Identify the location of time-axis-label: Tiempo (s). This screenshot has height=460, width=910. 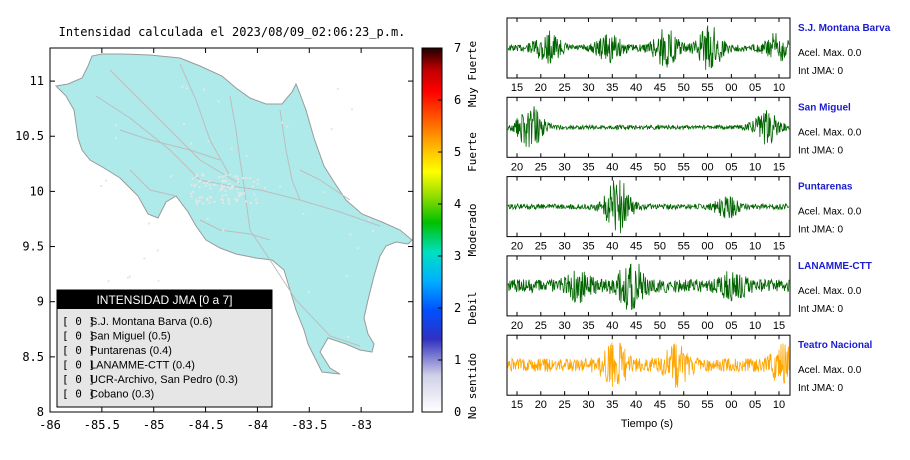
(647, 424).